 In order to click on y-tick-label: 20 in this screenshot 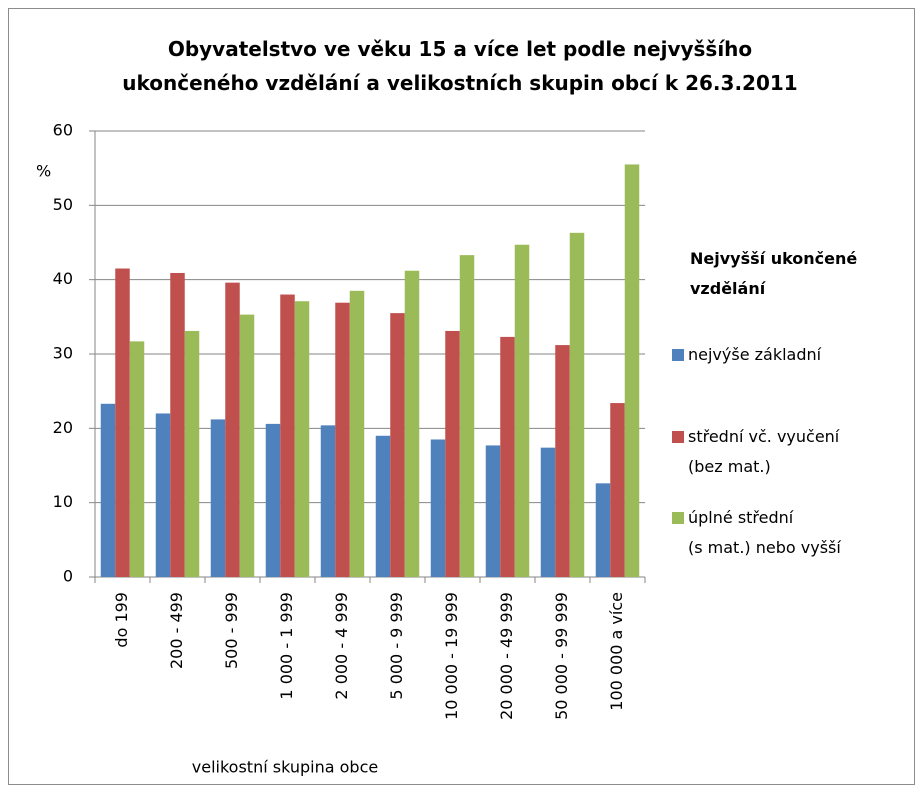, I will do `click(63, 427)`.